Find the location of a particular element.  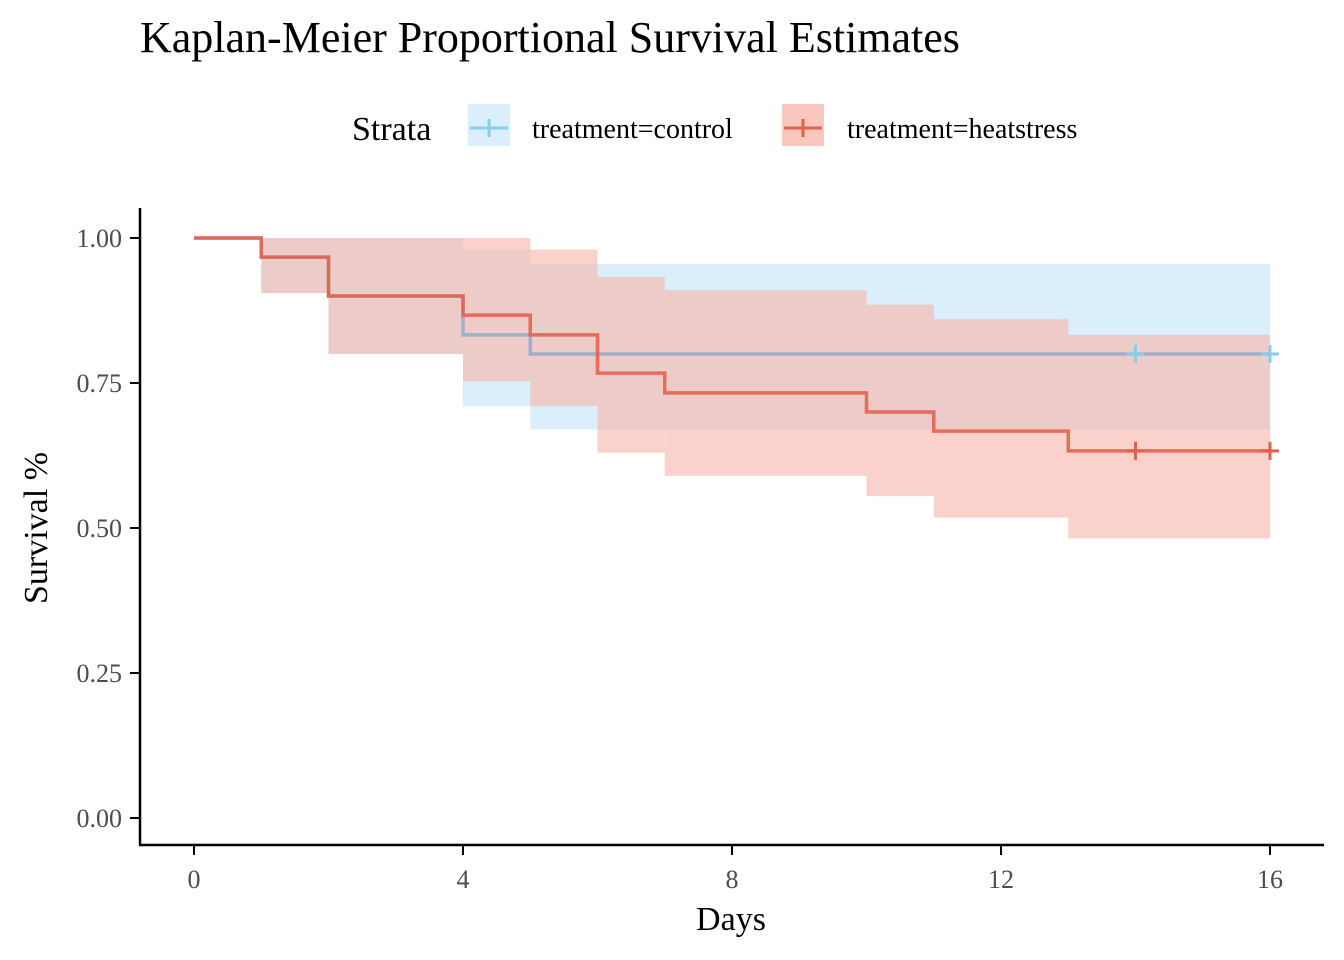

legend-entry-heatstress: treatment=heatstress is located at coordinates (929, 125).